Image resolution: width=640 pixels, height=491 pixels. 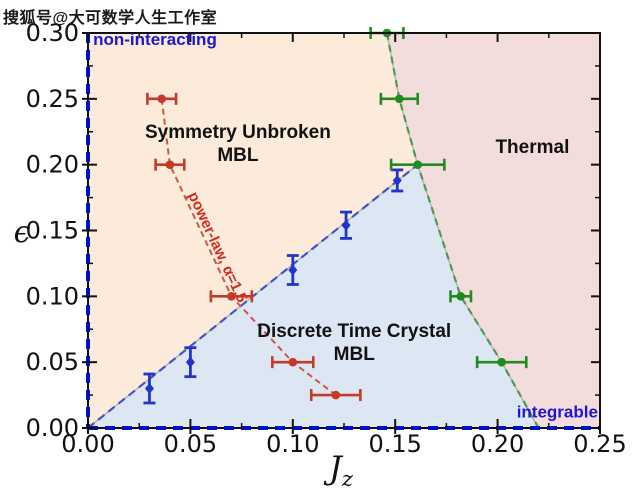 What do you see at coordinates (22, 232) in the screenshot?
I see `y-axis-label: ϵ` at bounding box center [22, 232].